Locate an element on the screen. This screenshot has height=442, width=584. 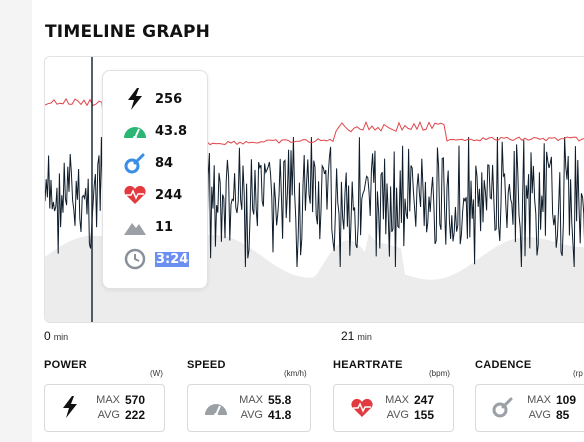
tooltip-time-row: 3:24 is located at coordinates (156, 259).